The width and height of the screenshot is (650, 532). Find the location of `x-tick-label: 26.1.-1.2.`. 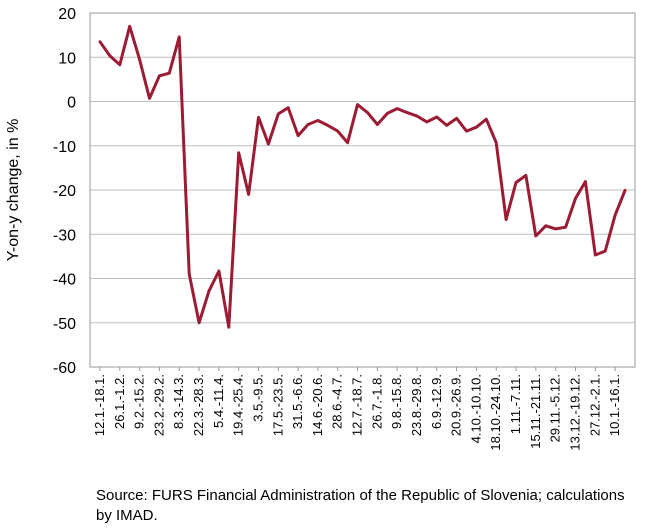

x-tick-label: 26.1.-1.2. is located at coordinates (119, 401).